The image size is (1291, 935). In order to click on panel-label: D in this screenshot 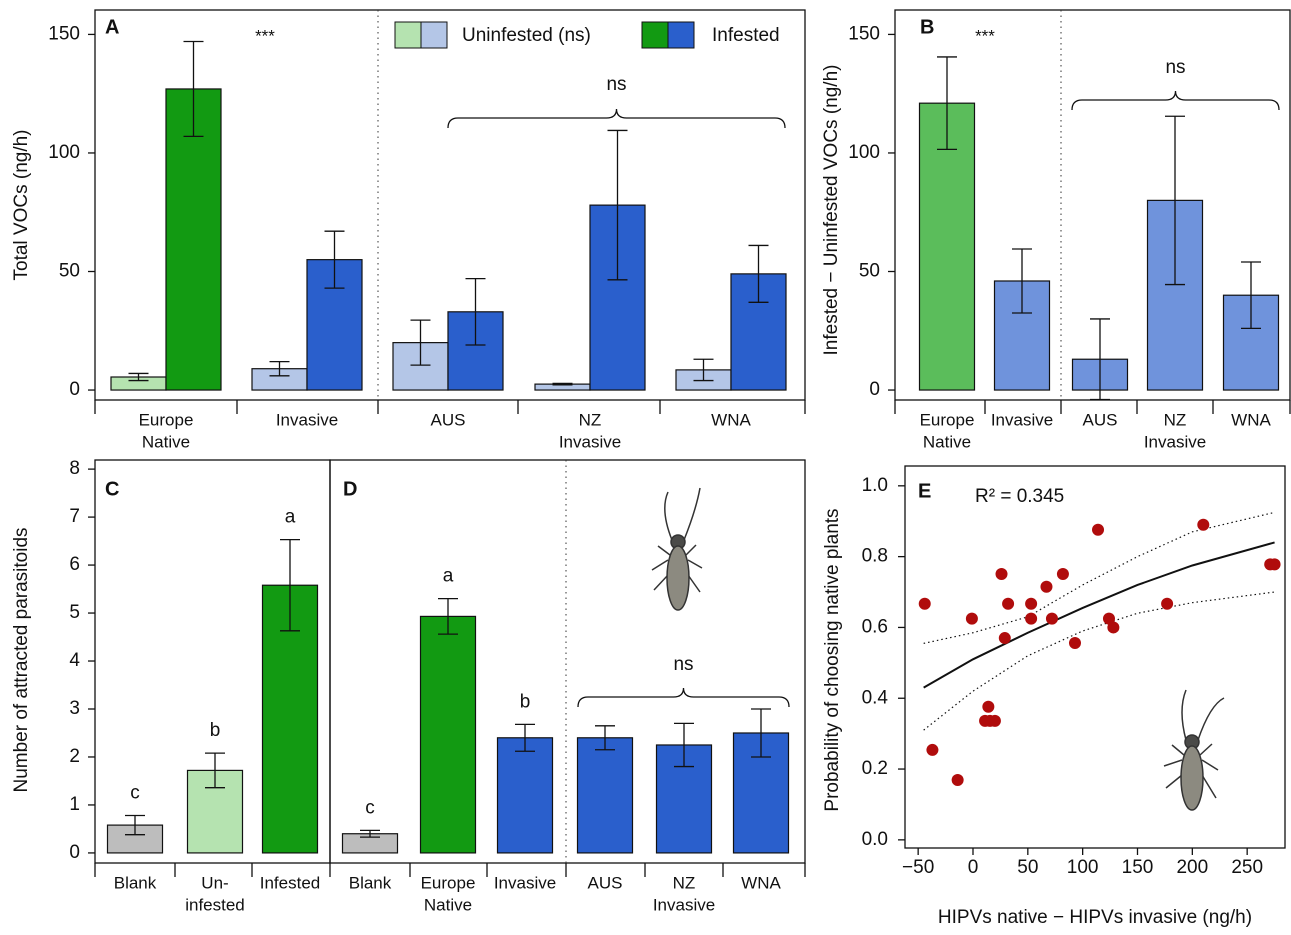, I will do `click(350, 489)`.